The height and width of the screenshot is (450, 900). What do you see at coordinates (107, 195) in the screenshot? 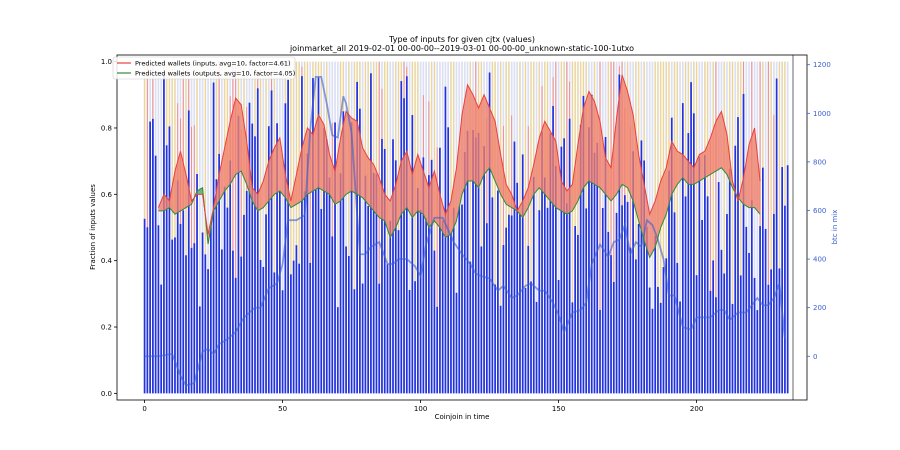
I see `y-tick-label: 0.6` at bounding box center [107, 195].